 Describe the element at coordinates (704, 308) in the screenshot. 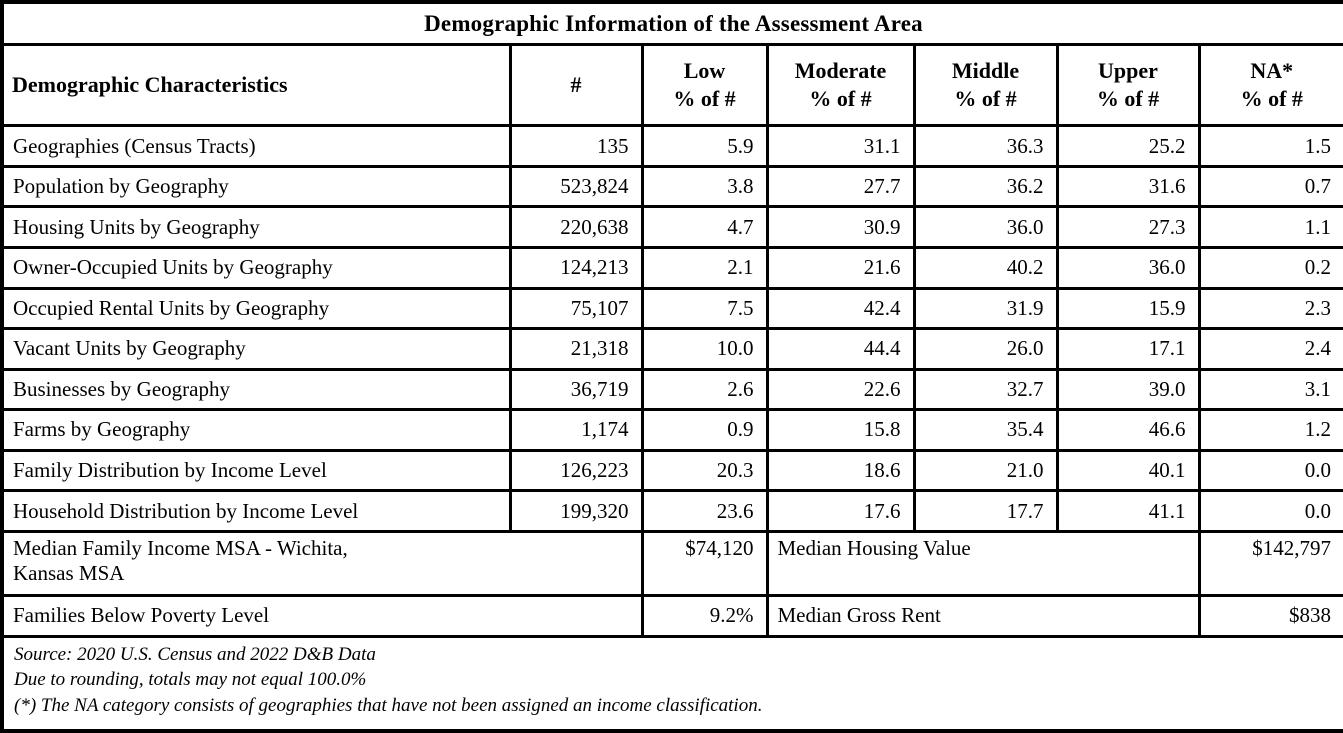

I see `row-value: 7.5` at that location.